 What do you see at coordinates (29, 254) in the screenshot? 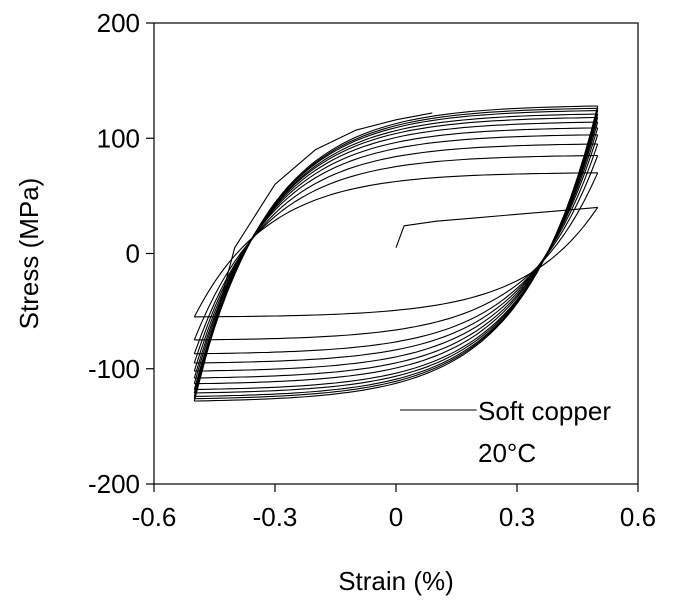
I see `y-axis-label: Stress (MPa)` at bounding box center [29, 254].